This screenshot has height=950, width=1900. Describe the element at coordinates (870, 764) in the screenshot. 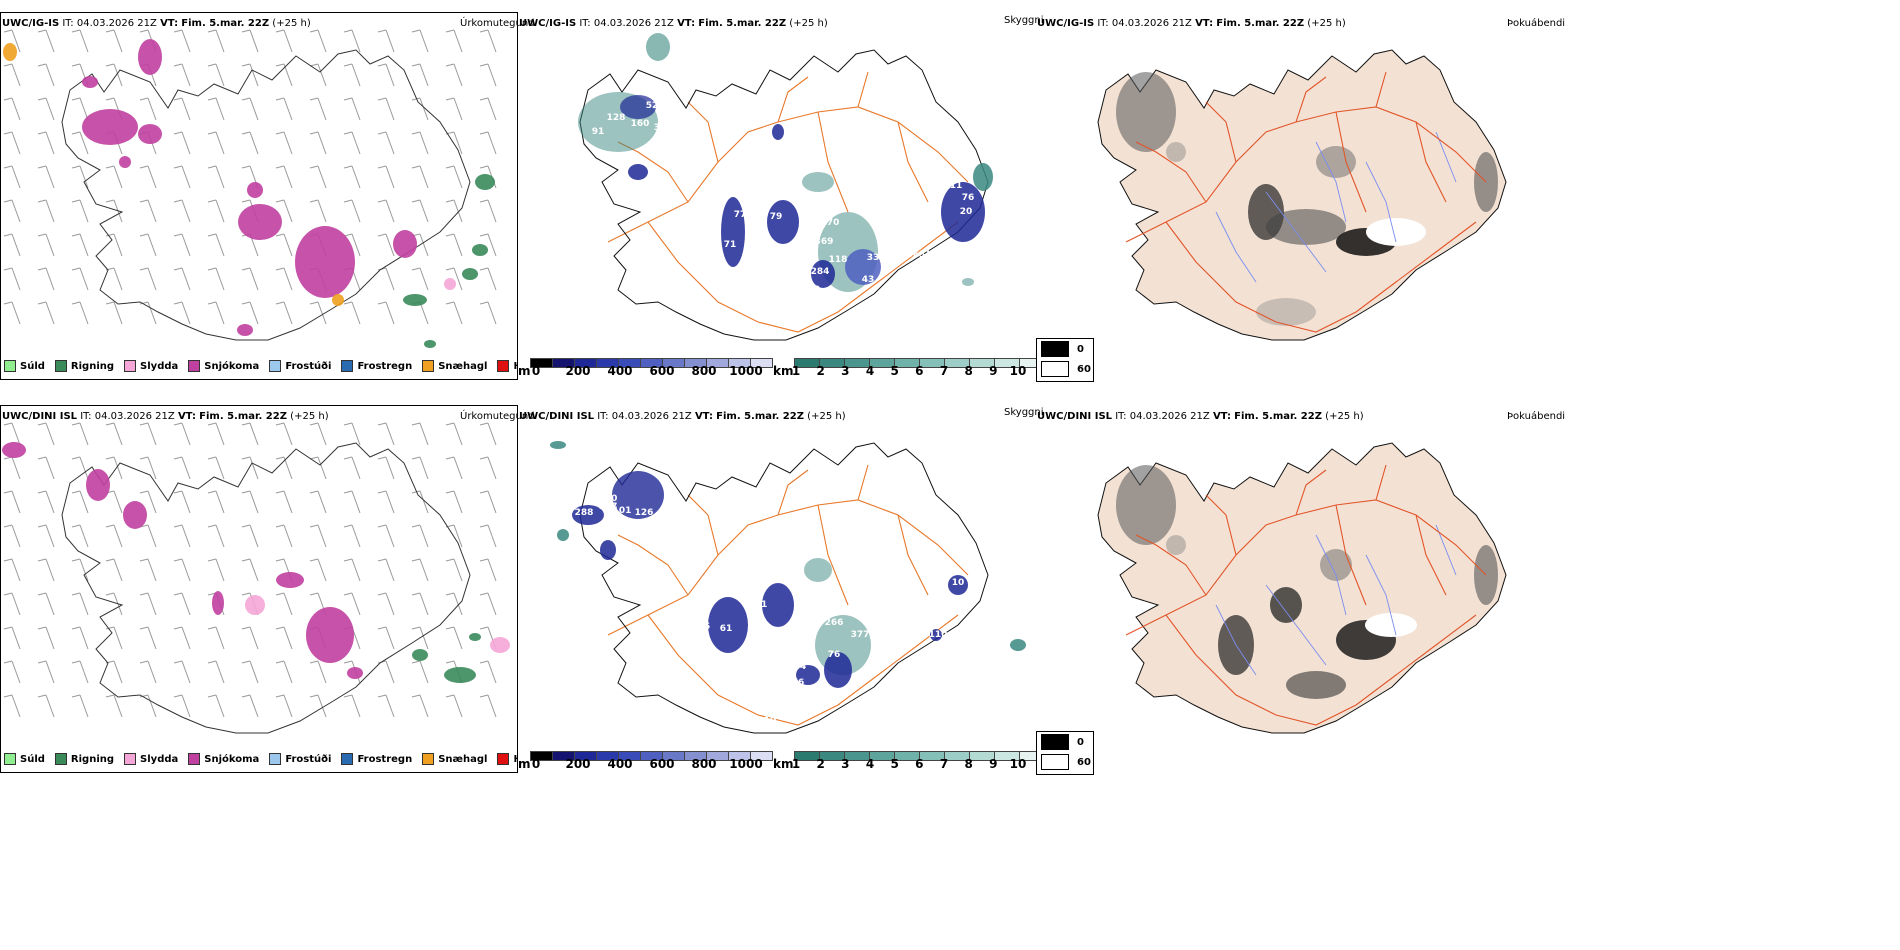

I see `colorbar-tick: 4` at that location.